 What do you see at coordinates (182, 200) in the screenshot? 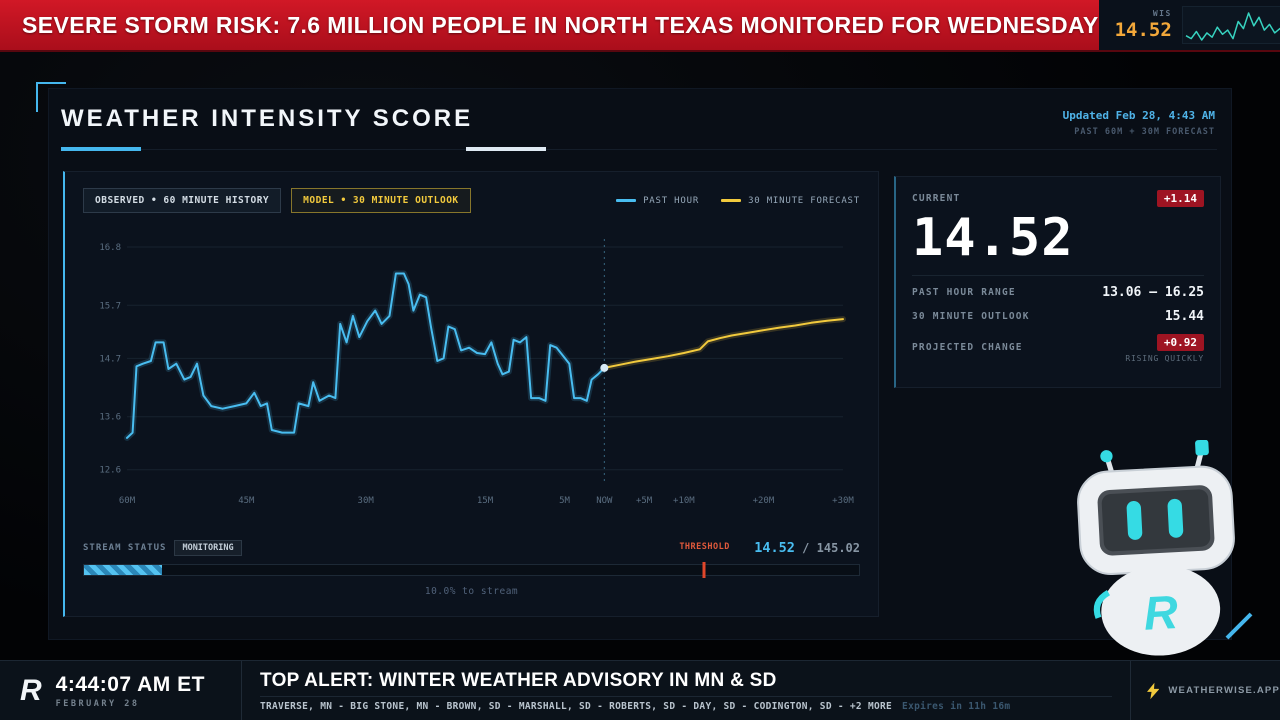
I see `tab-observed-history: OBSERVED • 60 MINUTE HISTORY` at bounding box center [182, 200].